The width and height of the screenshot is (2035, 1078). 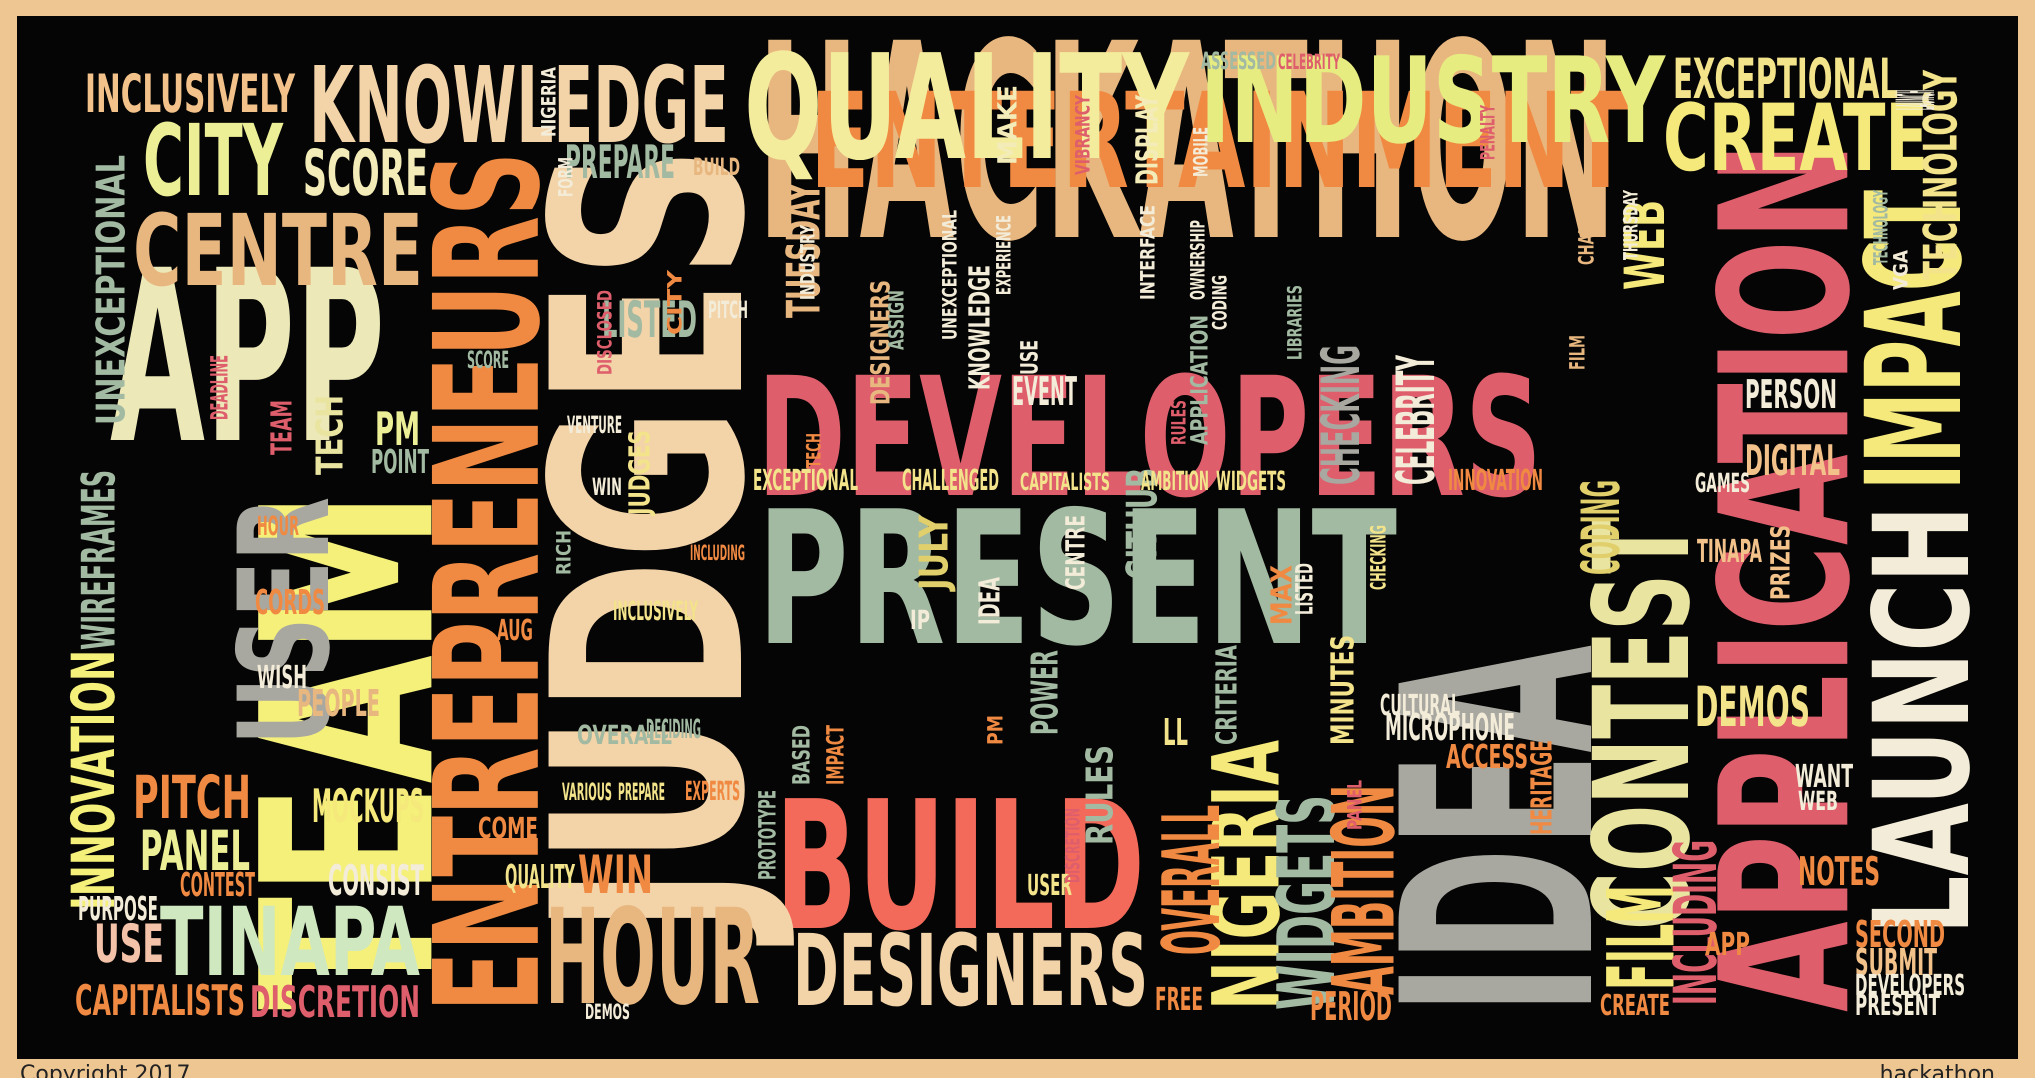 I want to click on word-assessed: ASSESSED, so click(x=1238, y=61).